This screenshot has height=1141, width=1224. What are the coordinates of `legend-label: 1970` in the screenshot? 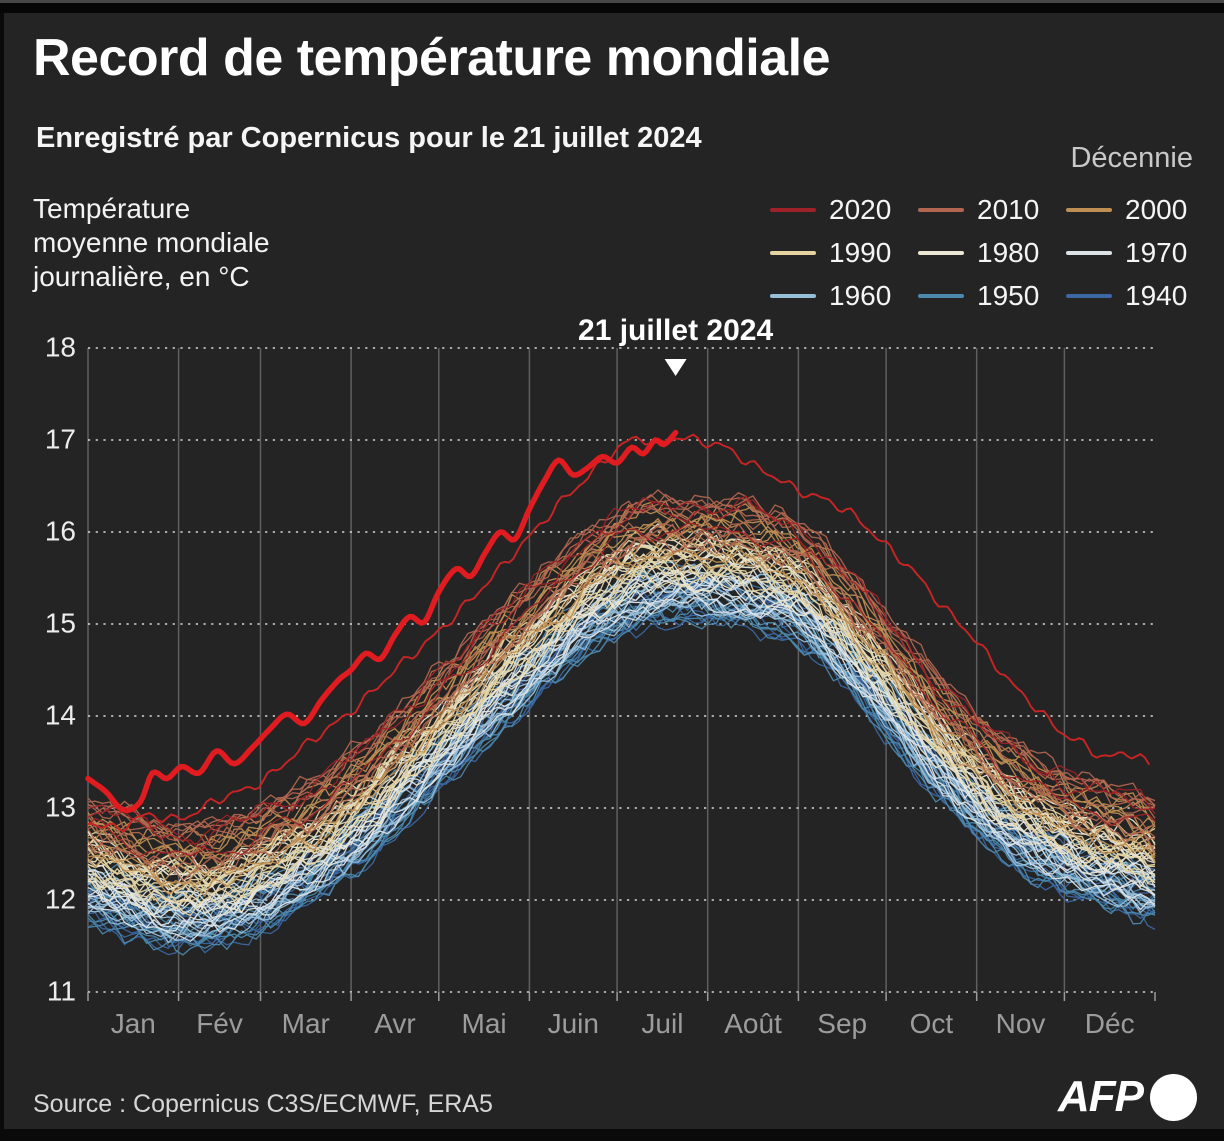 It's located at (1156, 252).